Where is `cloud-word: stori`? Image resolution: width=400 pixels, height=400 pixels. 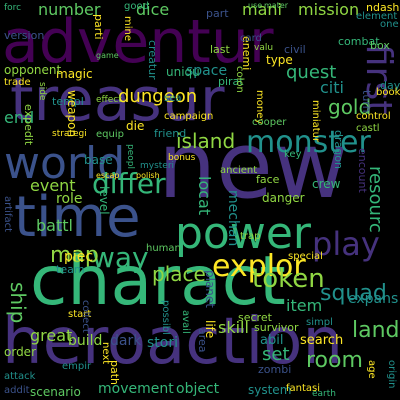 cloud-word: stori is located at coordinates (162, 343).